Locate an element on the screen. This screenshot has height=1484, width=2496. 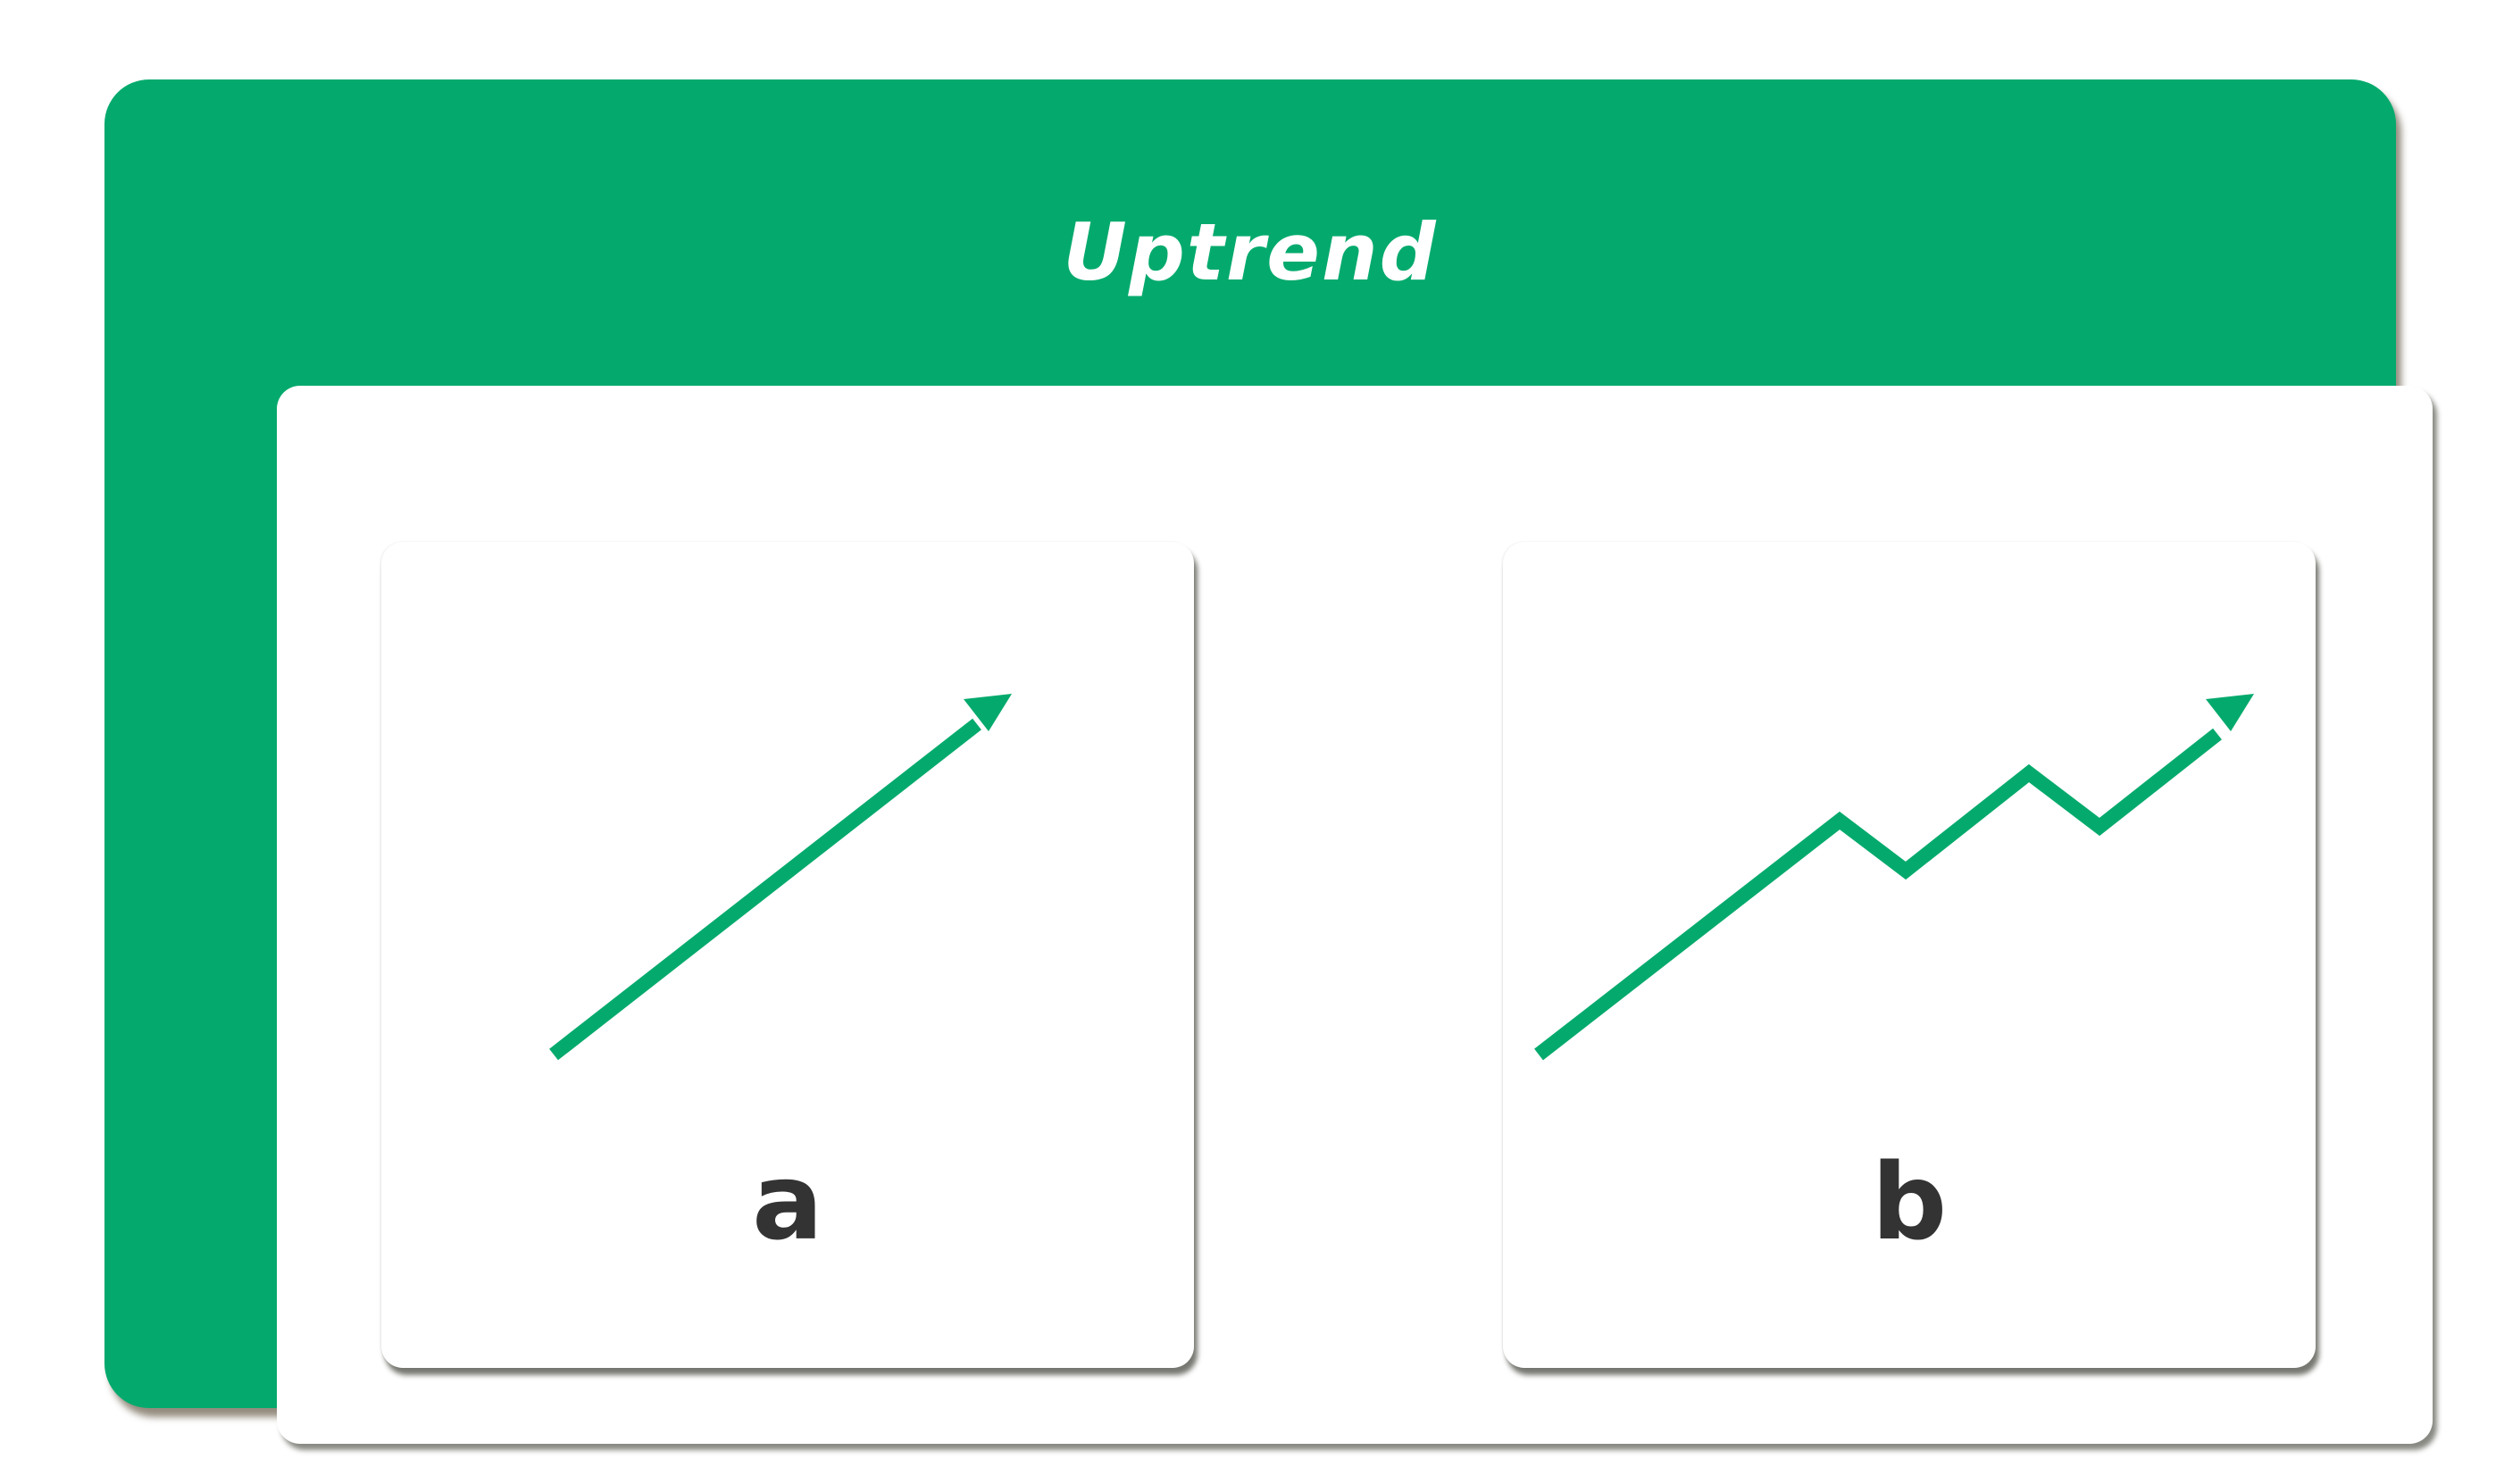
straight-uptrend-arrow-icon is located at coordinates (780, 877).